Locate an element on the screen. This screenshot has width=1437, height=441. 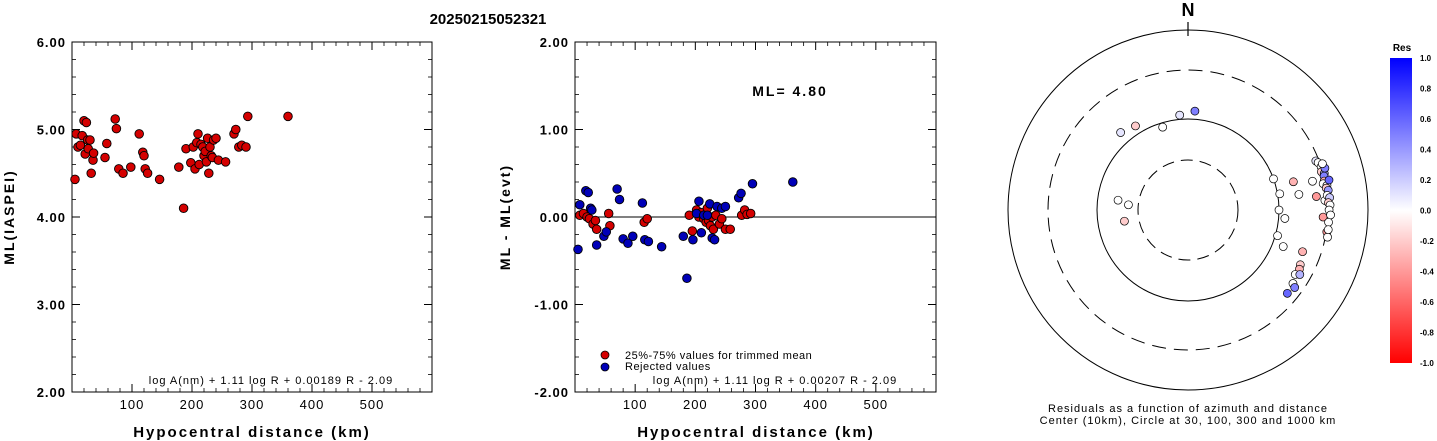
colorbar-ticks: 1.0 0.8 0.6 0.4 0.2 0.0 -0.2 -0.4 -0.6 -0.8 -1.0 is located at coordinates (1427, 211).